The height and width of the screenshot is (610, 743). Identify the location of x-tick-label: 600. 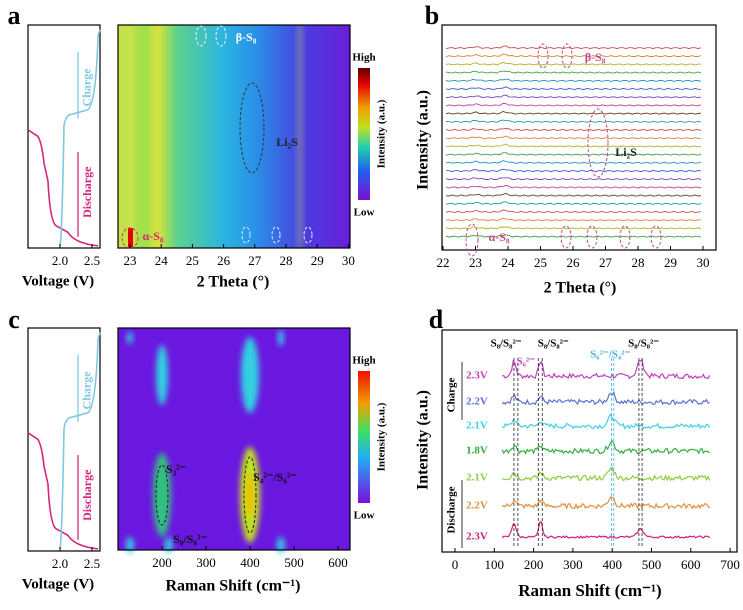
(691, 564).